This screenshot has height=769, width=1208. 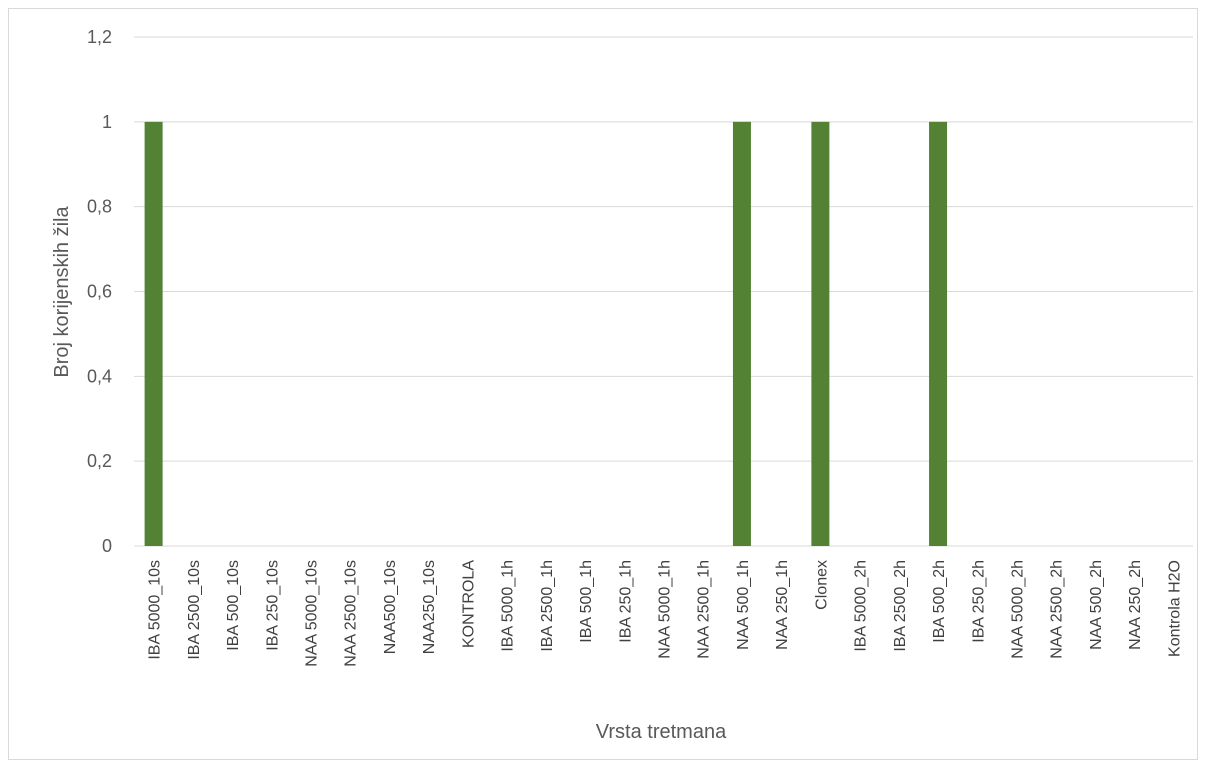 What do you see at coordinates (661, 732) in the screenshot?
I see `x-axis-title: Vrsta tretmana` at bounding box center [661, 732].